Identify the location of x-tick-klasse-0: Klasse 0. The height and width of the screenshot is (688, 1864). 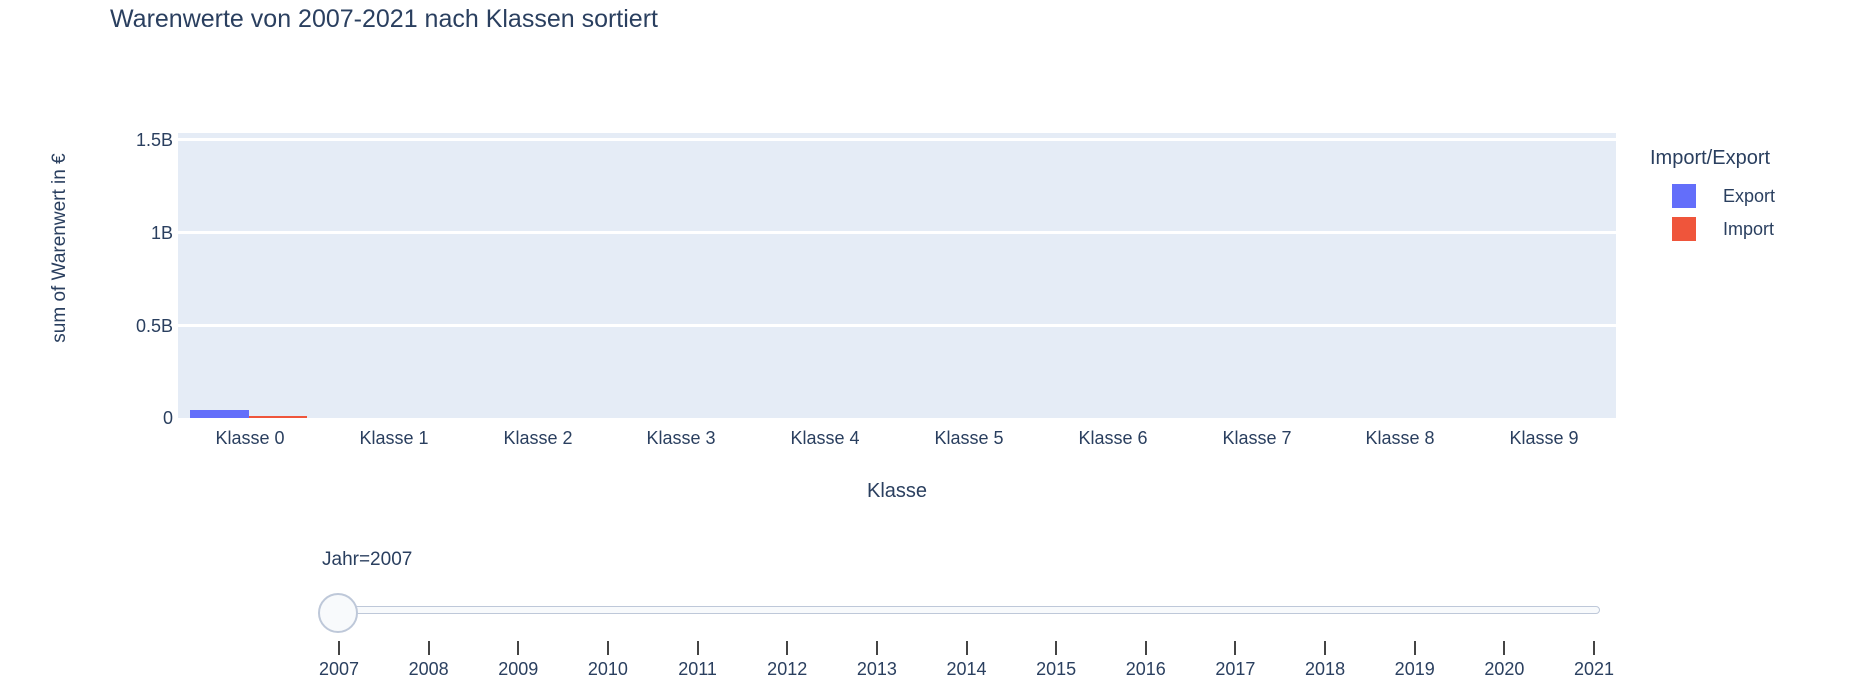
(250, 438).